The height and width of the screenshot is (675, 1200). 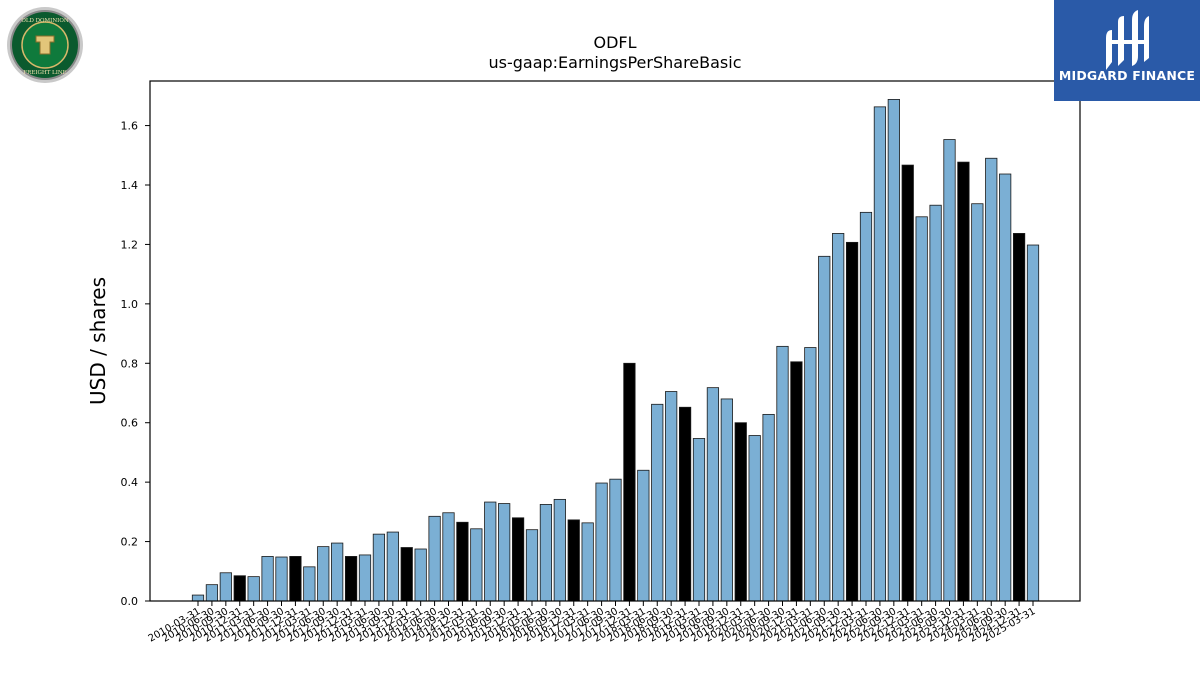 I want to click on y-ticks-group: 0.0 0.2 0.4 0.6 0.8 1.0 1.2 1.4 1.6, so click(x=135, y=364).